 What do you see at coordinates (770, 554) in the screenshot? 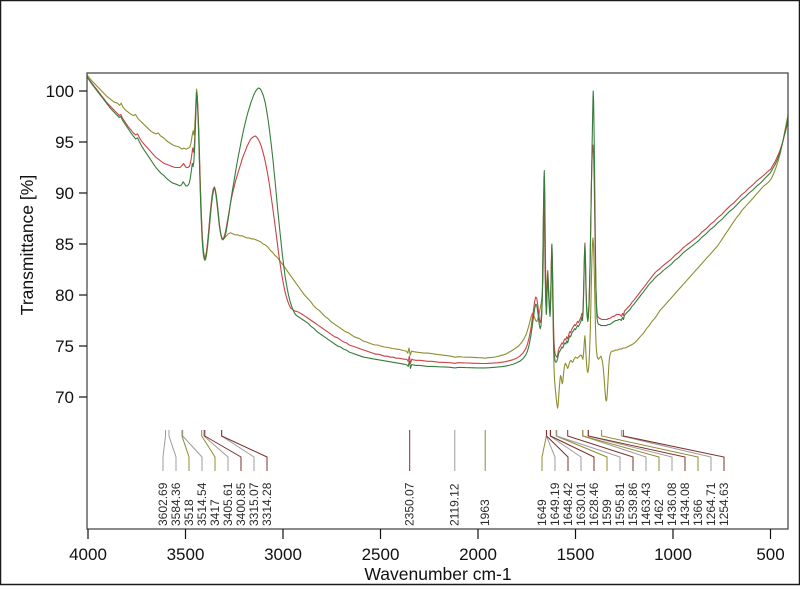
I see `x-tick-label: 500` at bounding box center [770, 554].